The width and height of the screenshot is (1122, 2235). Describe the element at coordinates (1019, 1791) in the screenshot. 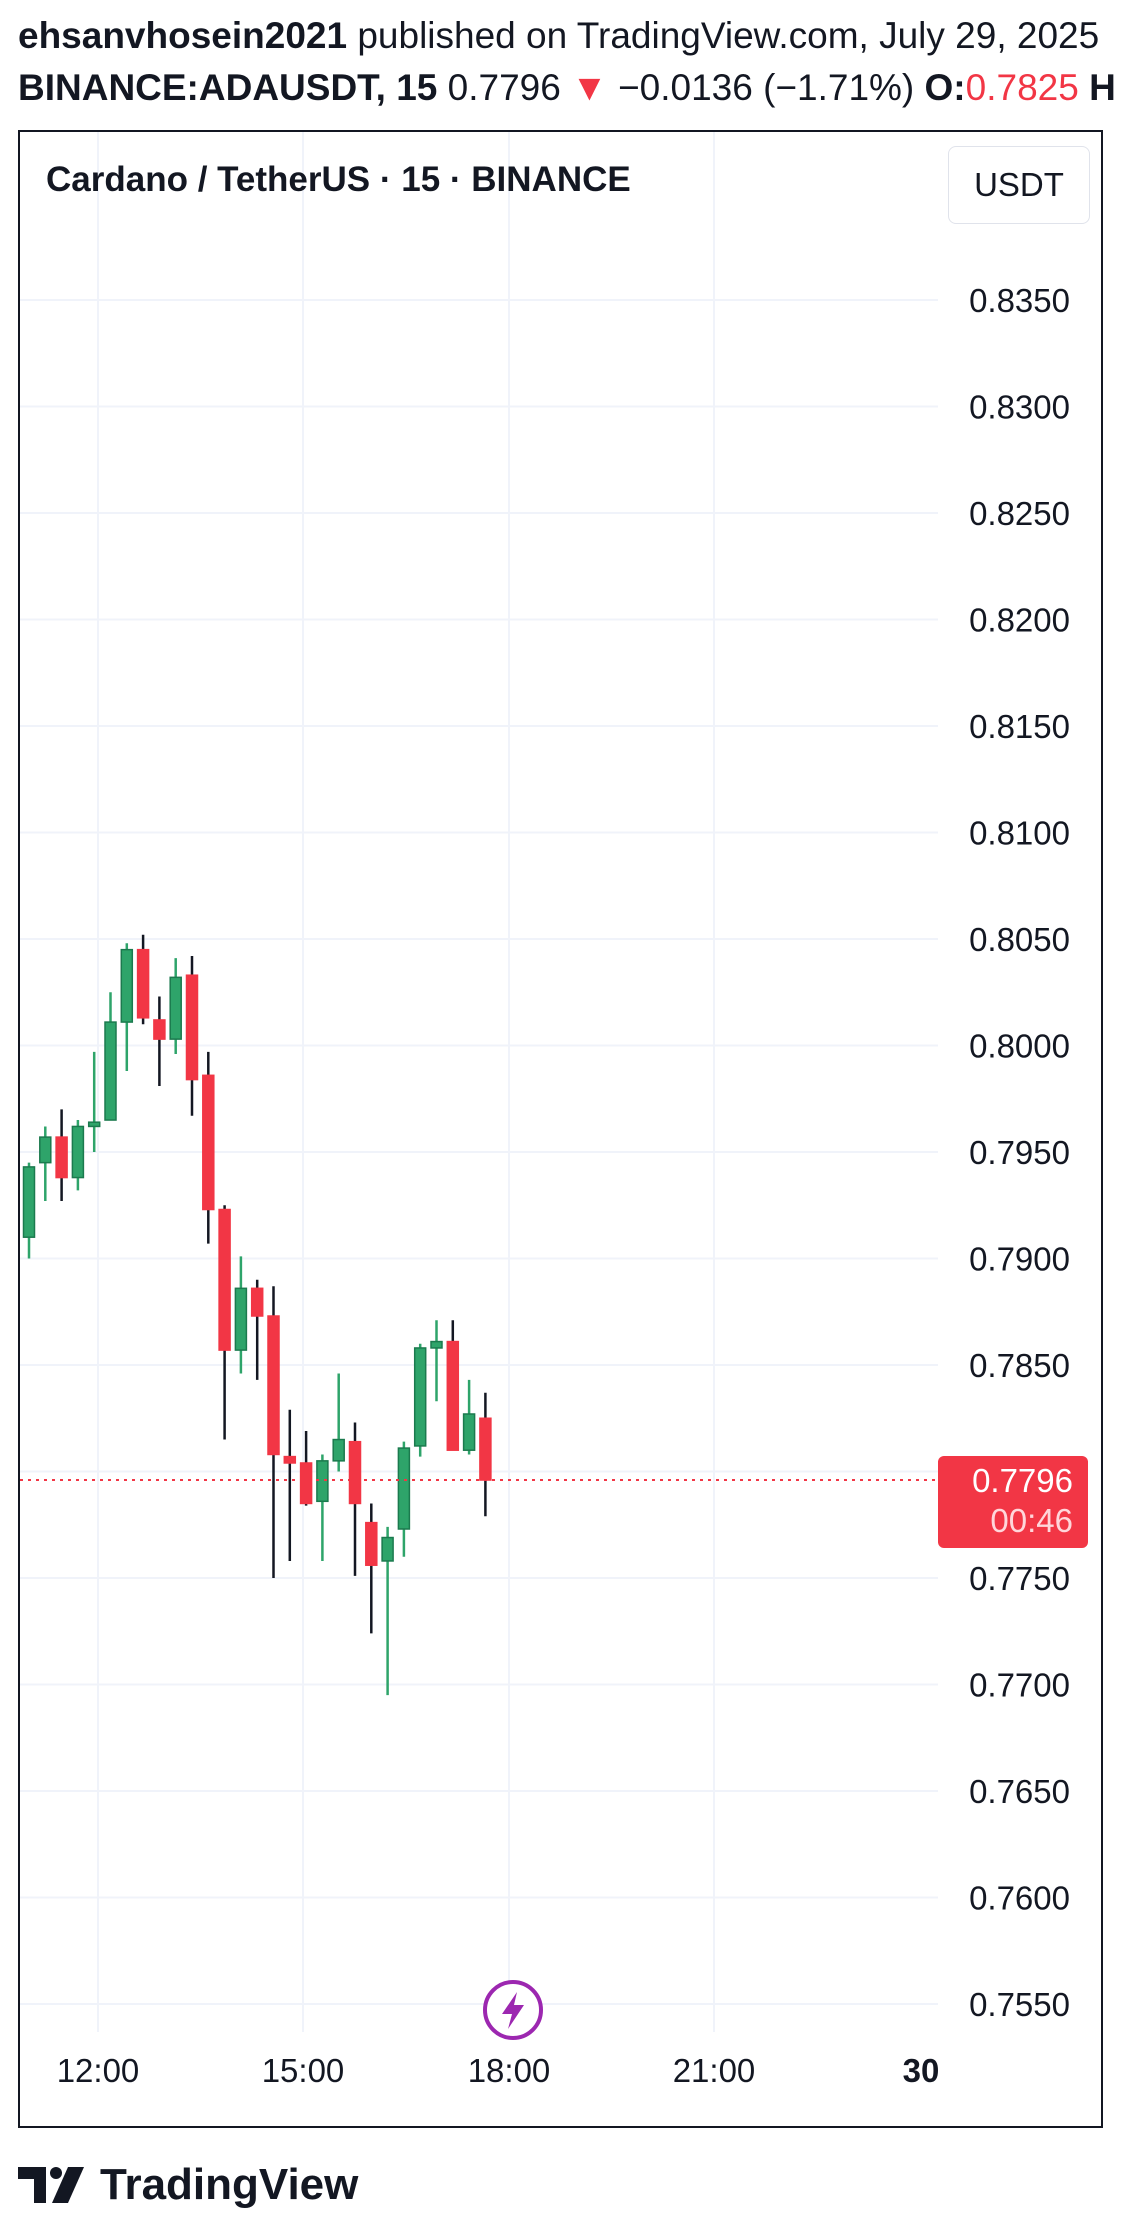

I see `y-tick-label: 0.7650` at that location.